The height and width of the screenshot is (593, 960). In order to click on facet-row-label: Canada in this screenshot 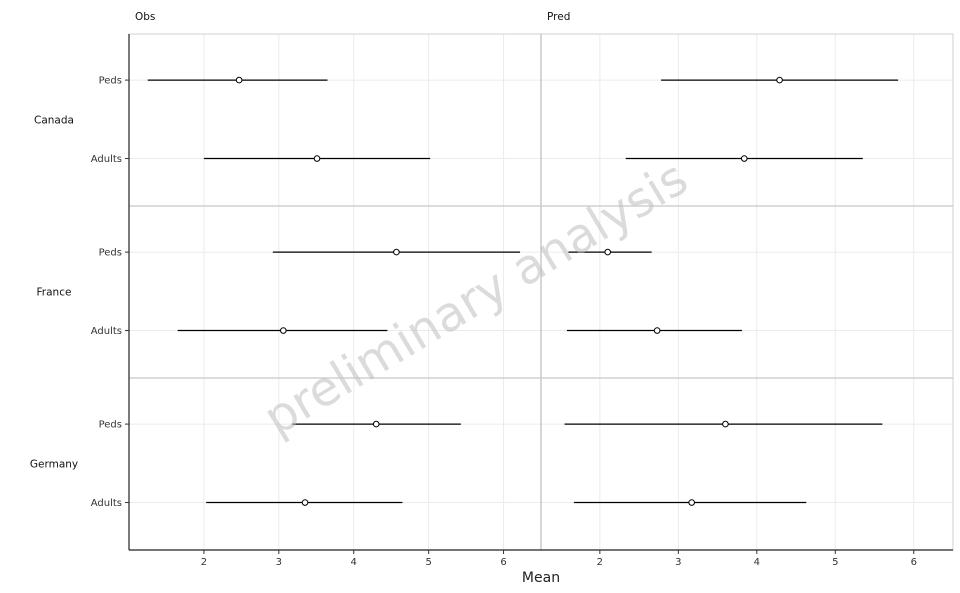, I will do `click(54, 121)`.